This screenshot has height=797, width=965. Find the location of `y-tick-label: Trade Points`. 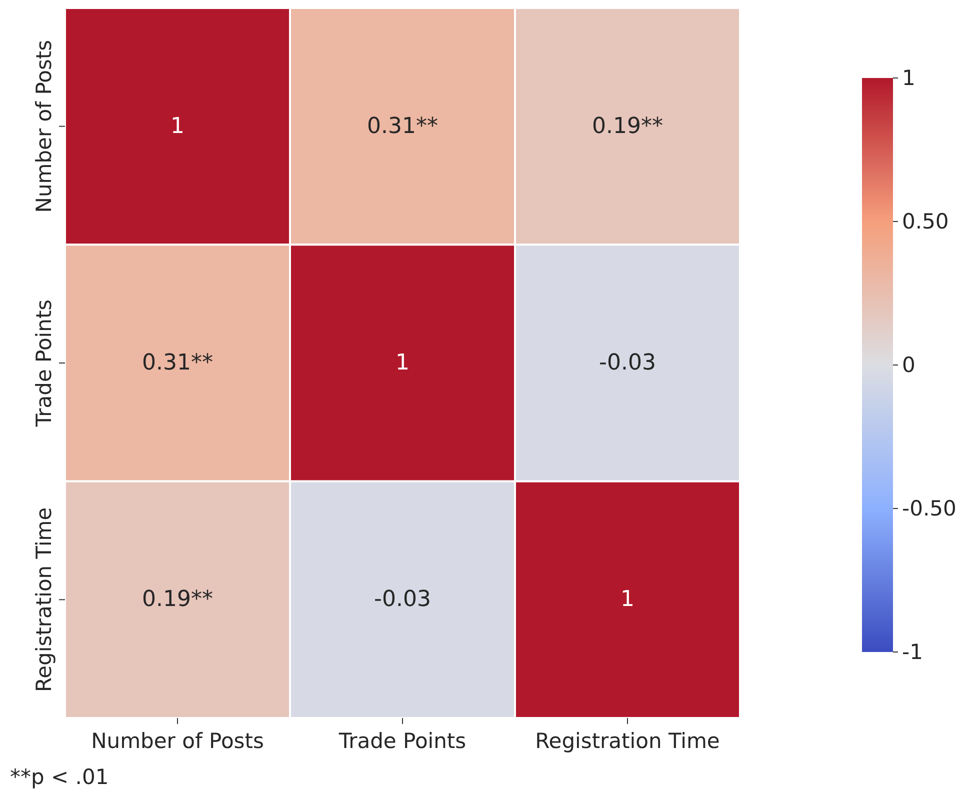

y-tick-label: Trade Points is located at coordinates (44, 363).